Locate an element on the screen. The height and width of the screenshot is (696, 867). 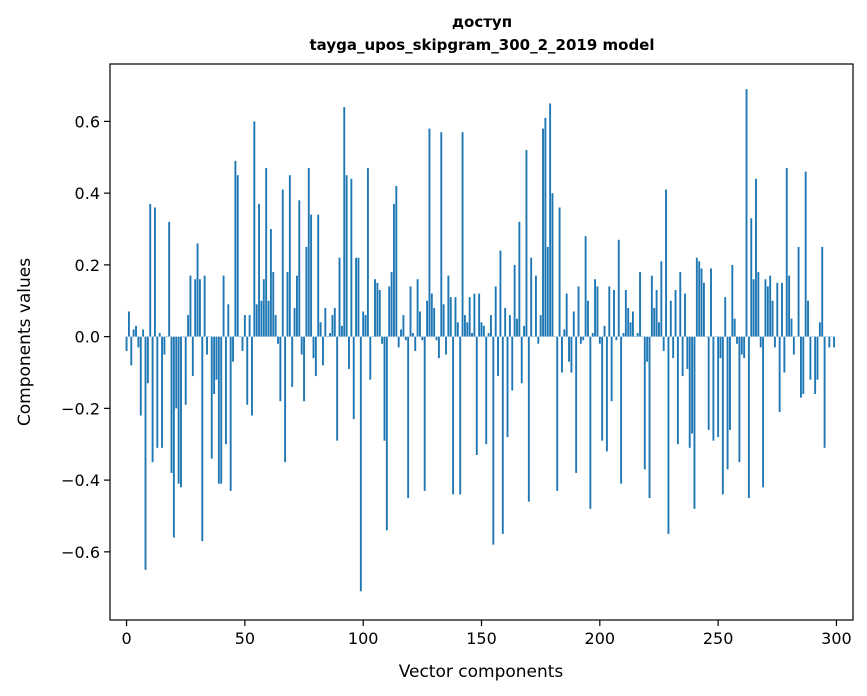
y-tick-label: −0.4 is located at coordinates (80, 480).